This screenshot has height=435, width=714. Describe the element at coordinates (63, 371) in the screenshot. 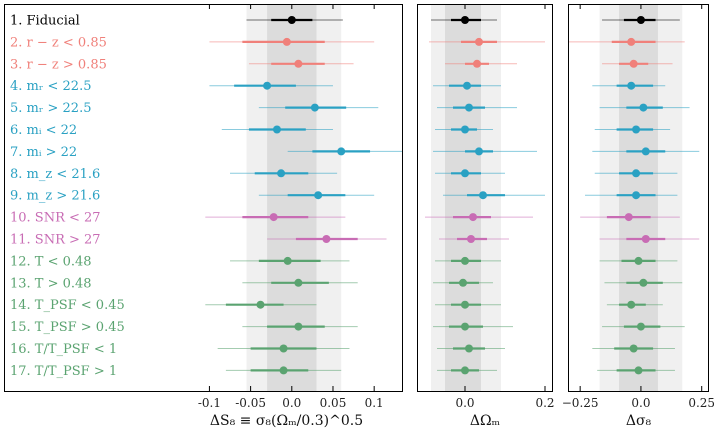

I see `row-label: 17. T/T_PSF > 1` at that location.